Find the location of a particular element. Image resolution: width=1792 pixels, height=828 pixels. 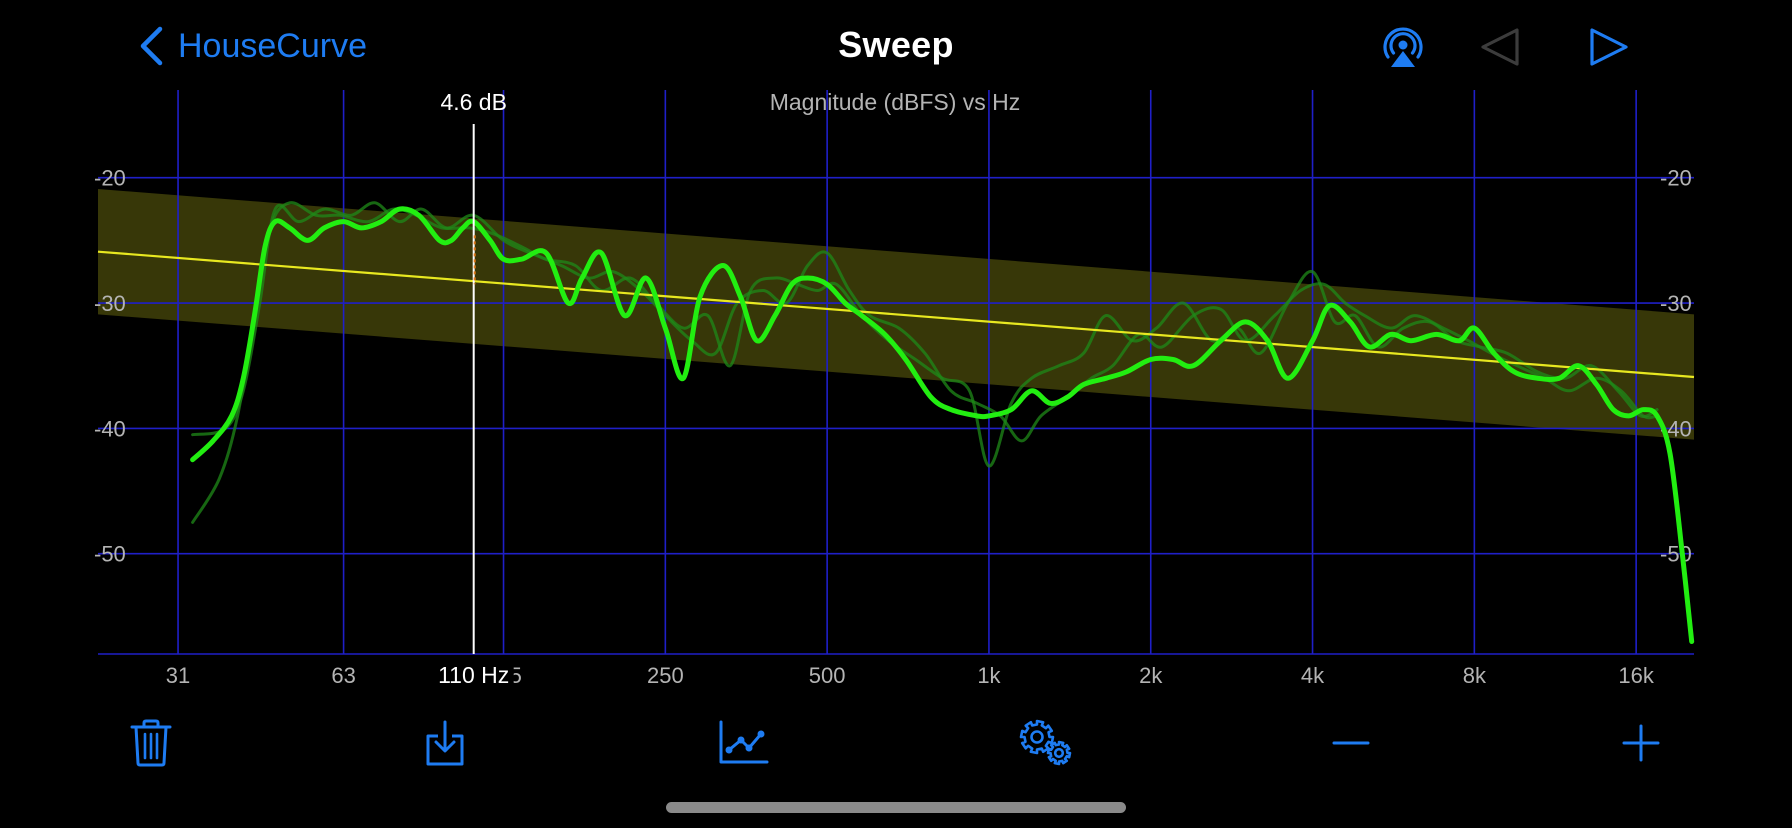

home-indicator is located at coordinates (896, 807).